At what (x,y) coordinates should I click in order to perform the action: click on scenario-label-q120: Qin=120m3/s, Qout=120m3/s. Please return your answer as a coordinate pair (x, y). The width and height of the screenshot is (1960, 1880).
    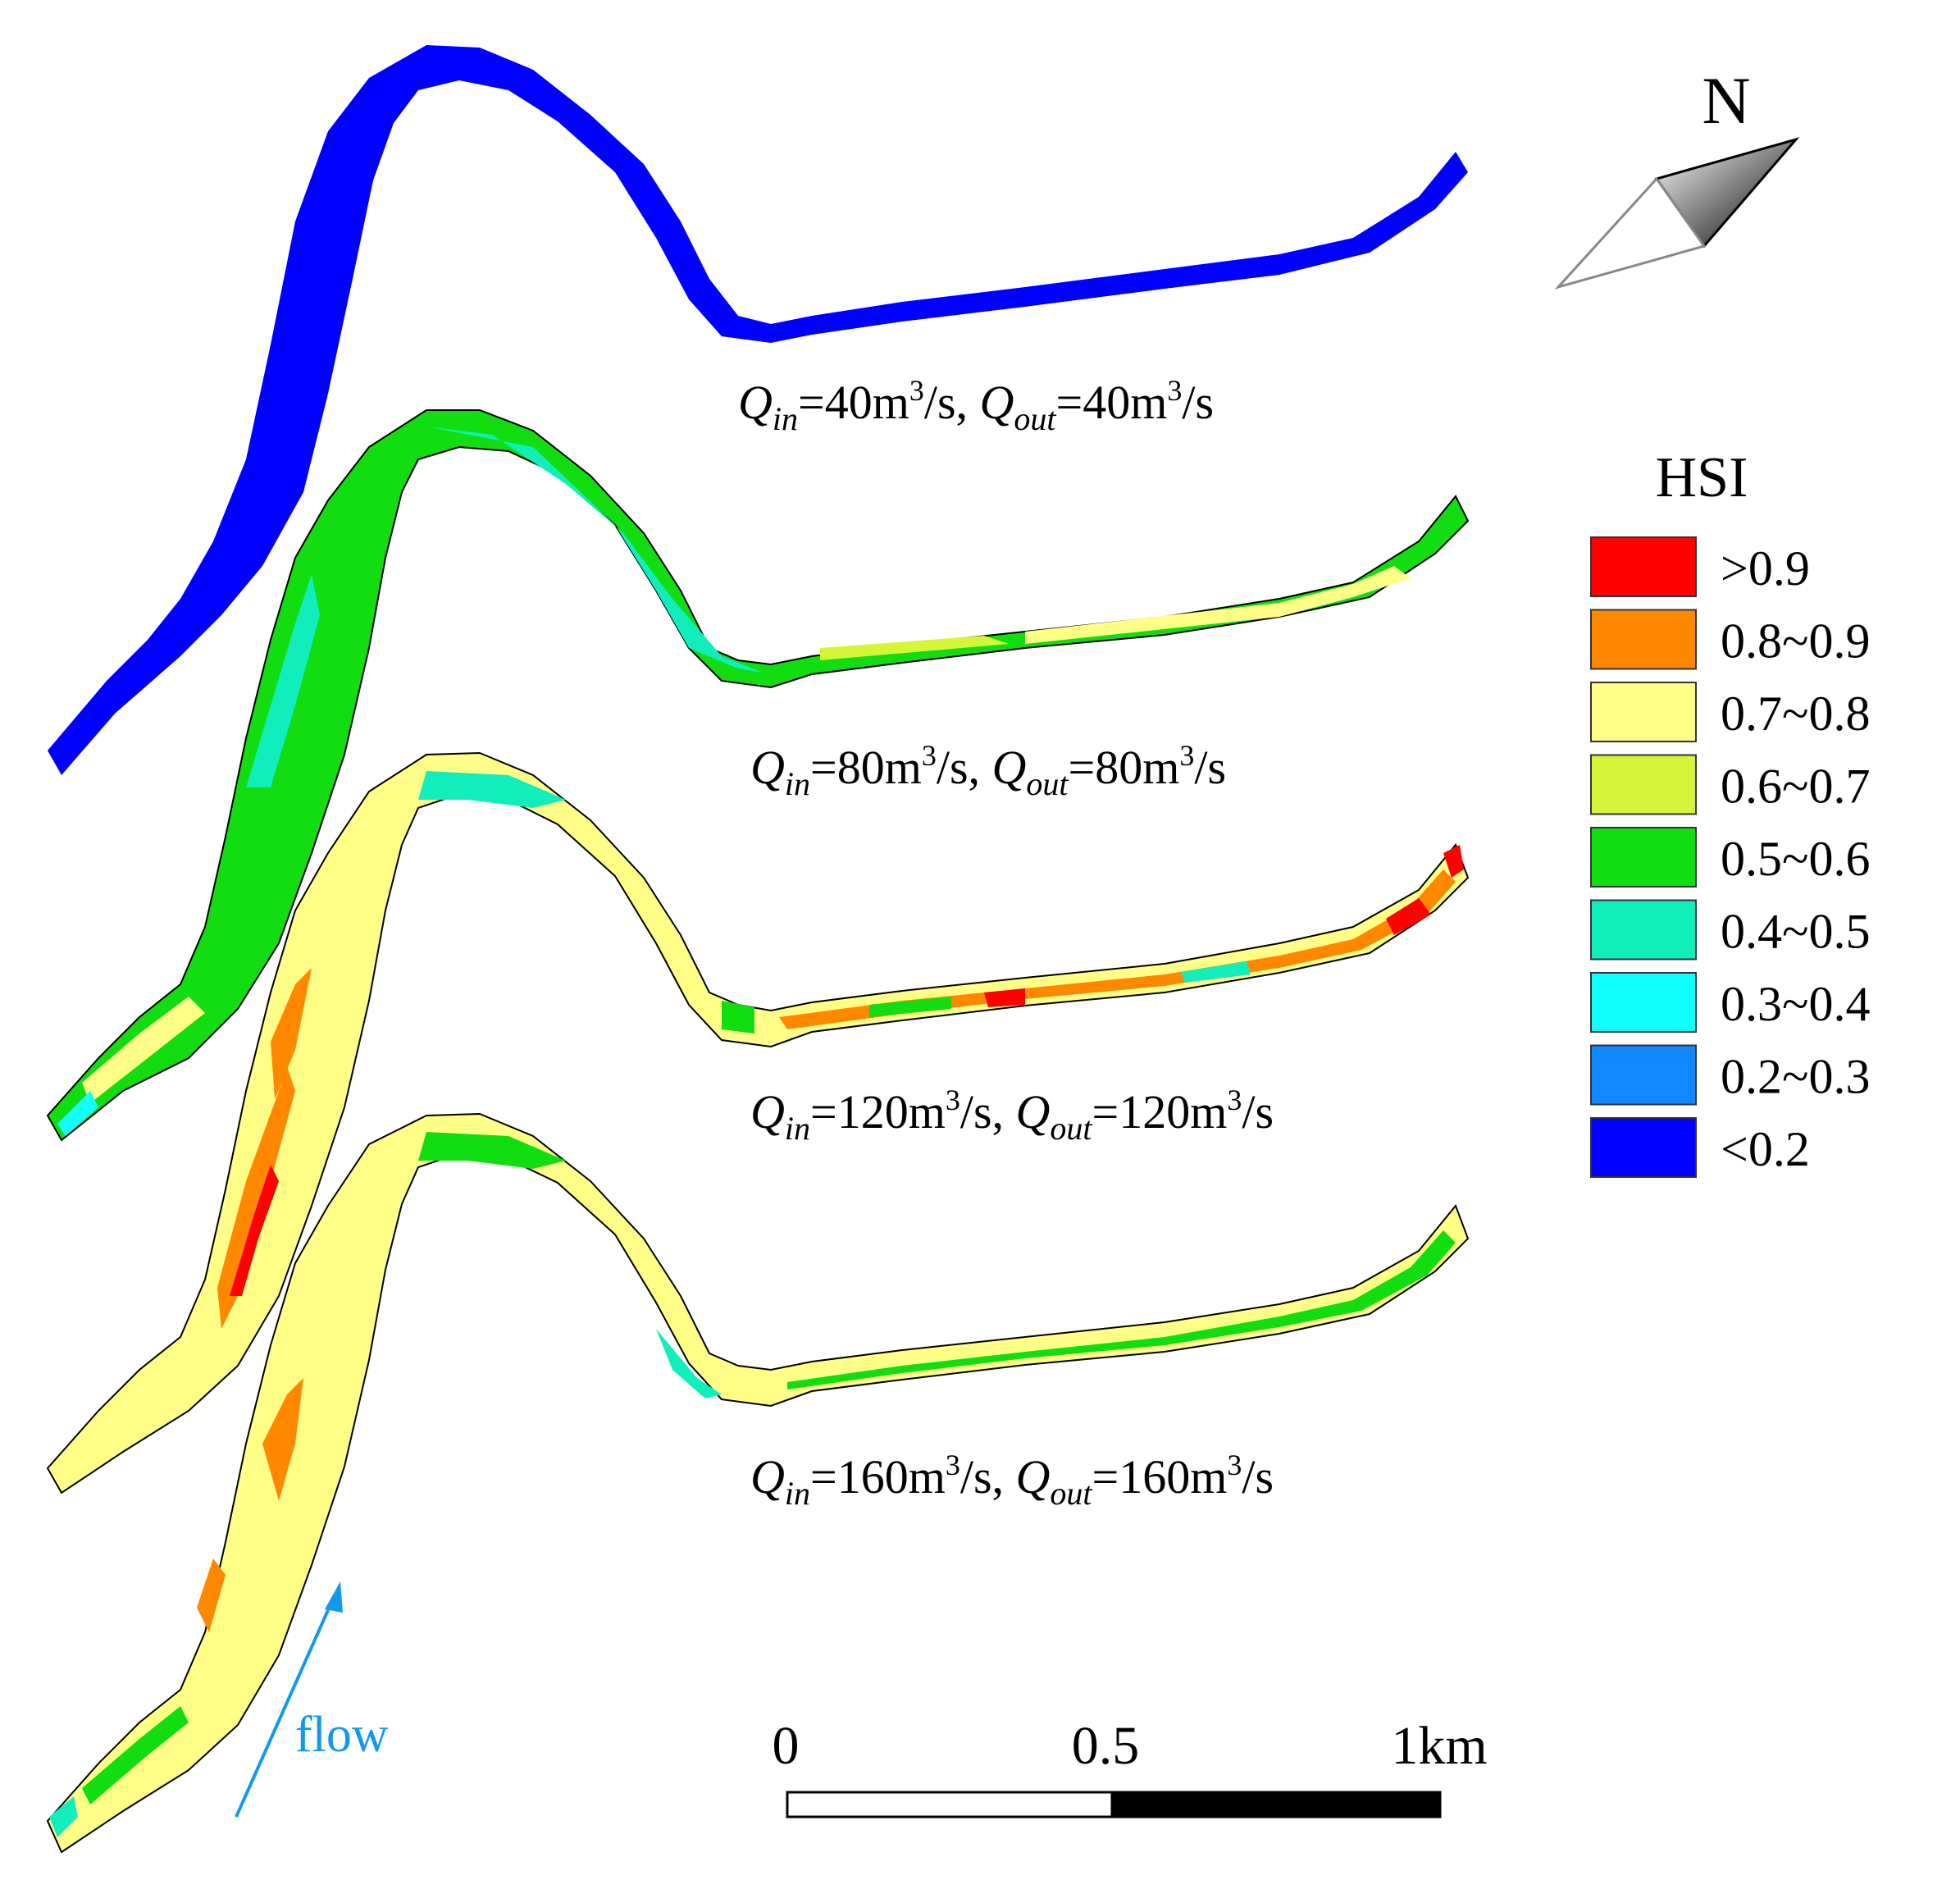
    Looking at the image, I should click on (1012, 1116).